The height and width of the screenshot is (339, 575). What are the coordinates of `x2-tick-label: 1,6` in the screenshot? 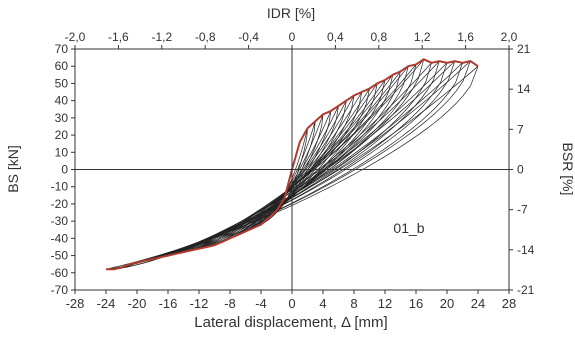 It's located at (465, 37).